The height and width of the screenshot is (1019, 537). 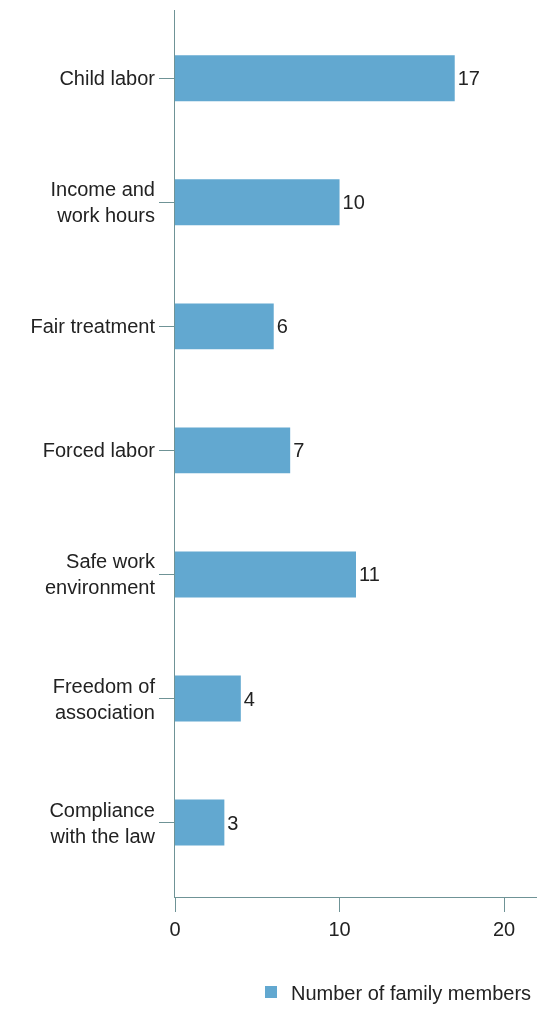 What do you see at coordinates (339, 929) in the screenshot?
I see `x-tick-label: 10` at bounding box center [339, 929].